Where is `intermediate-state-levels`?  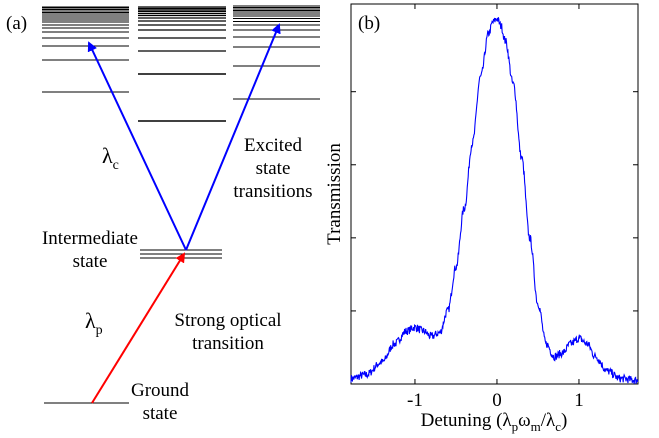
intermediate-state-levels is located at coordinates (181, 254).